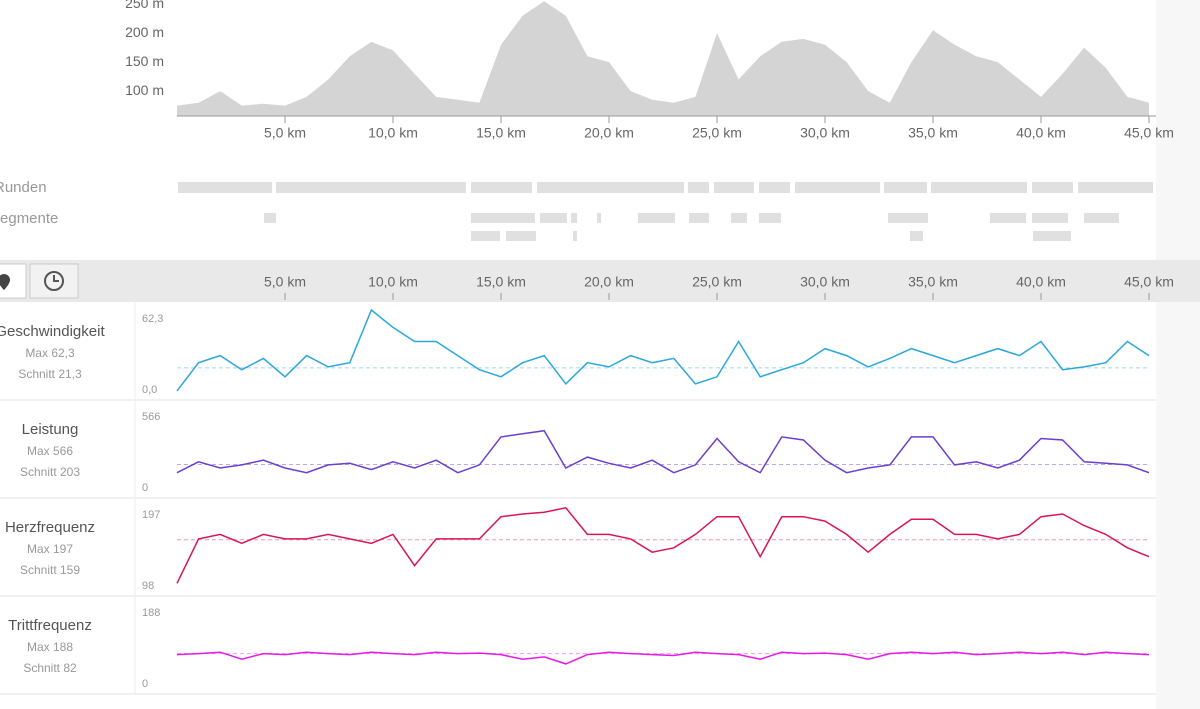 The height and width of the screenshot is (709, 1200). What do you see at coordinates (144, 90) in the screenshot?
I see `y-tick-label: 100 m` at bounding box center [144, 90].